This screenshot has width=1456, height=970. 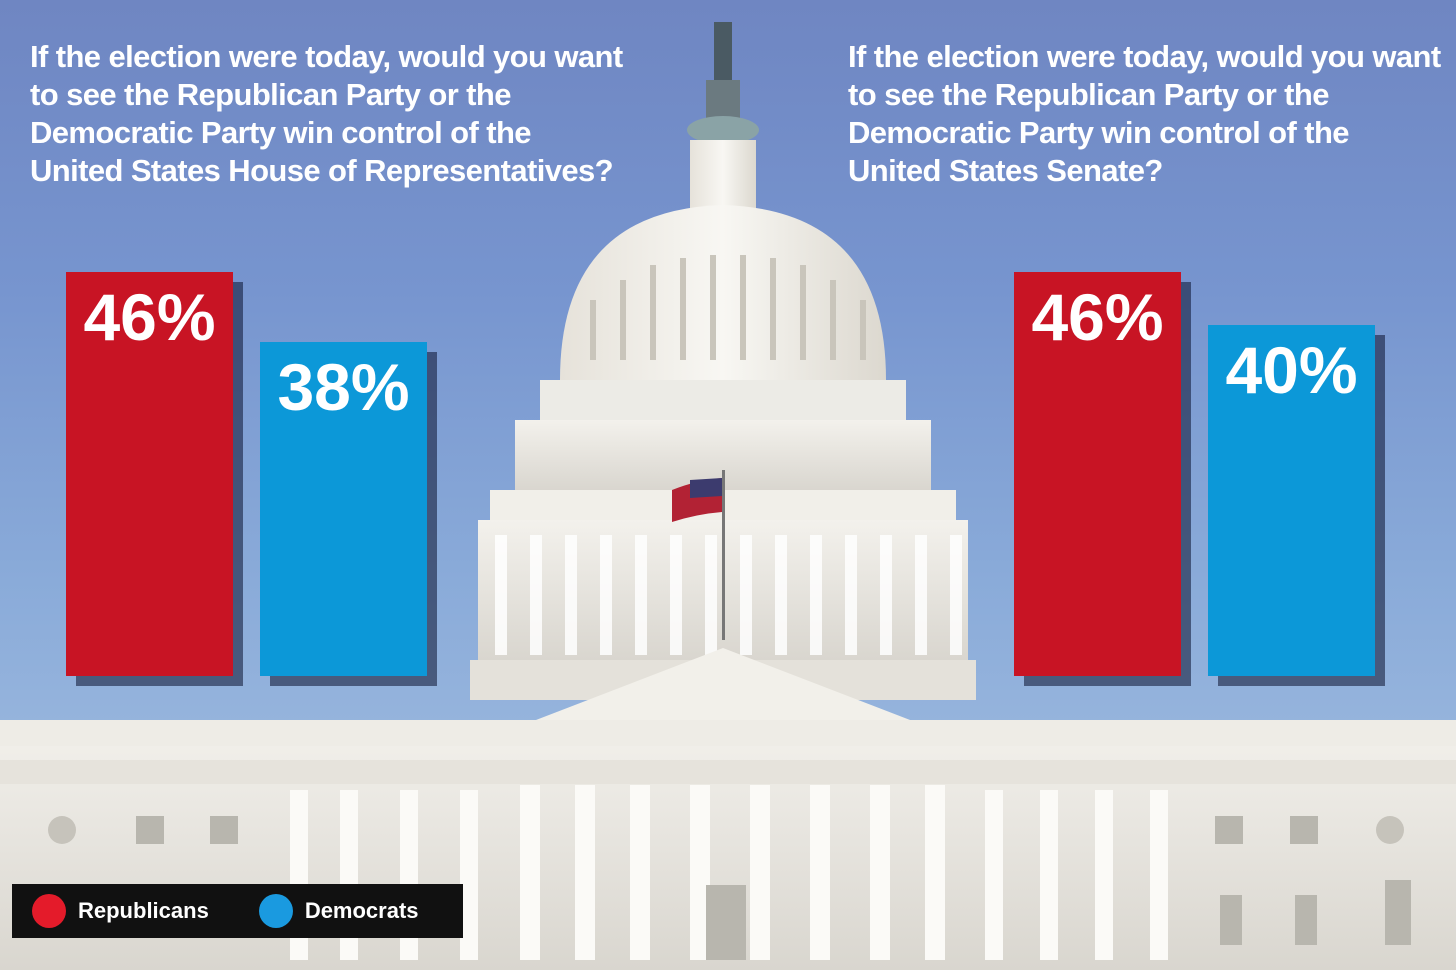 I want to click on house-republicans-bar, so click(x=149, y=474).